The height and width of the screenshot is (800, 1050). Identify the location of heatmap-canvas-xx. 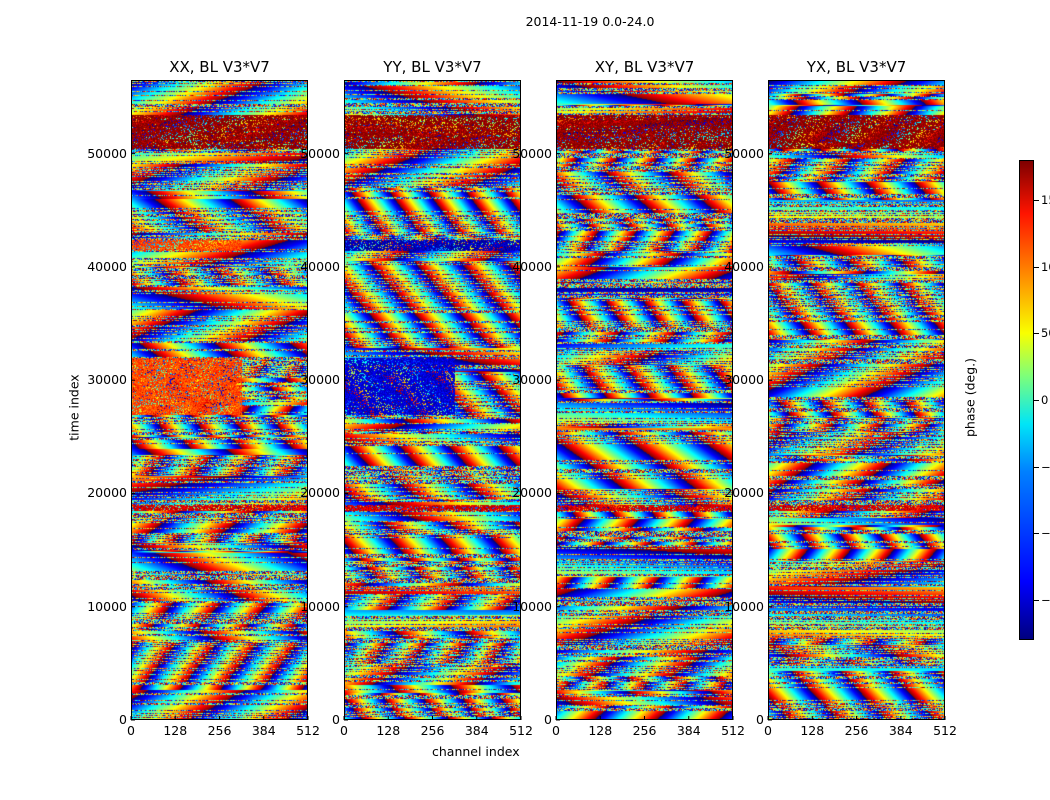
(219, 400).